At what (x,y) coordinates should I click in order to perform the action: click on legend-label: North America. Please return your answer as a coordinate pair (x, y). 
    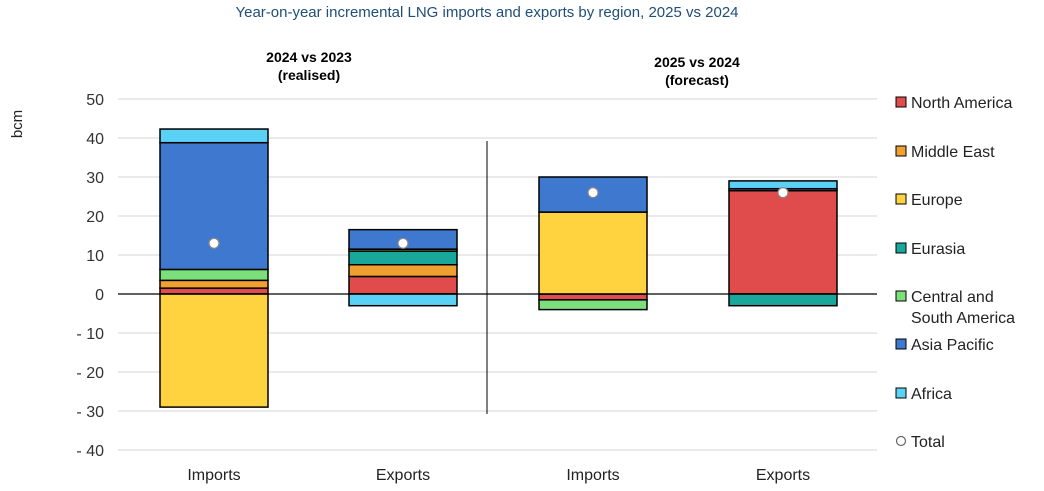
    Looking at the image, I should click on (961, 103).